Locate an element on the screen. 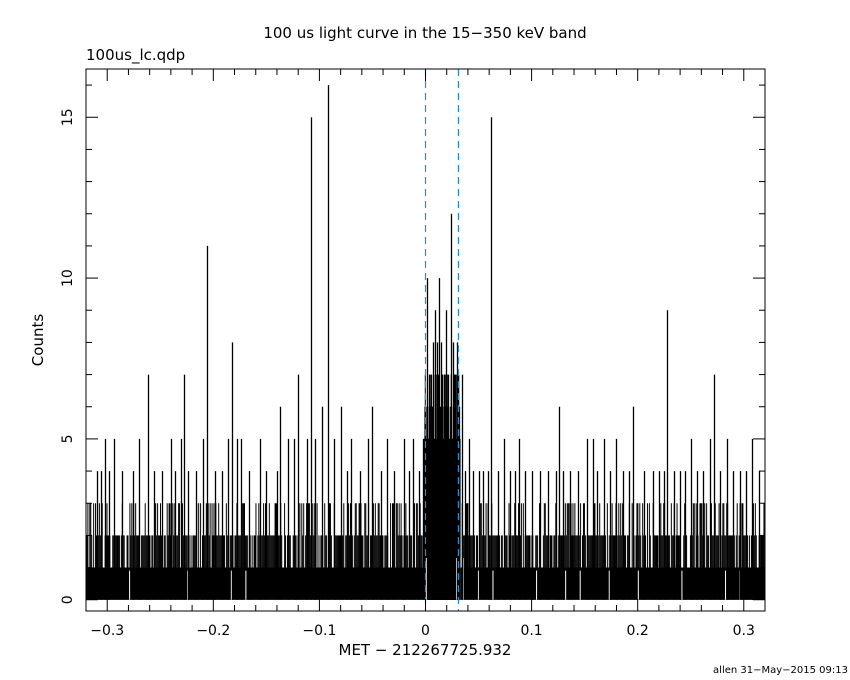 This screenshot has height=680, width=850. footer-stamp: allen 31−May−2015 09:13 is located at coordinates (780, 670).